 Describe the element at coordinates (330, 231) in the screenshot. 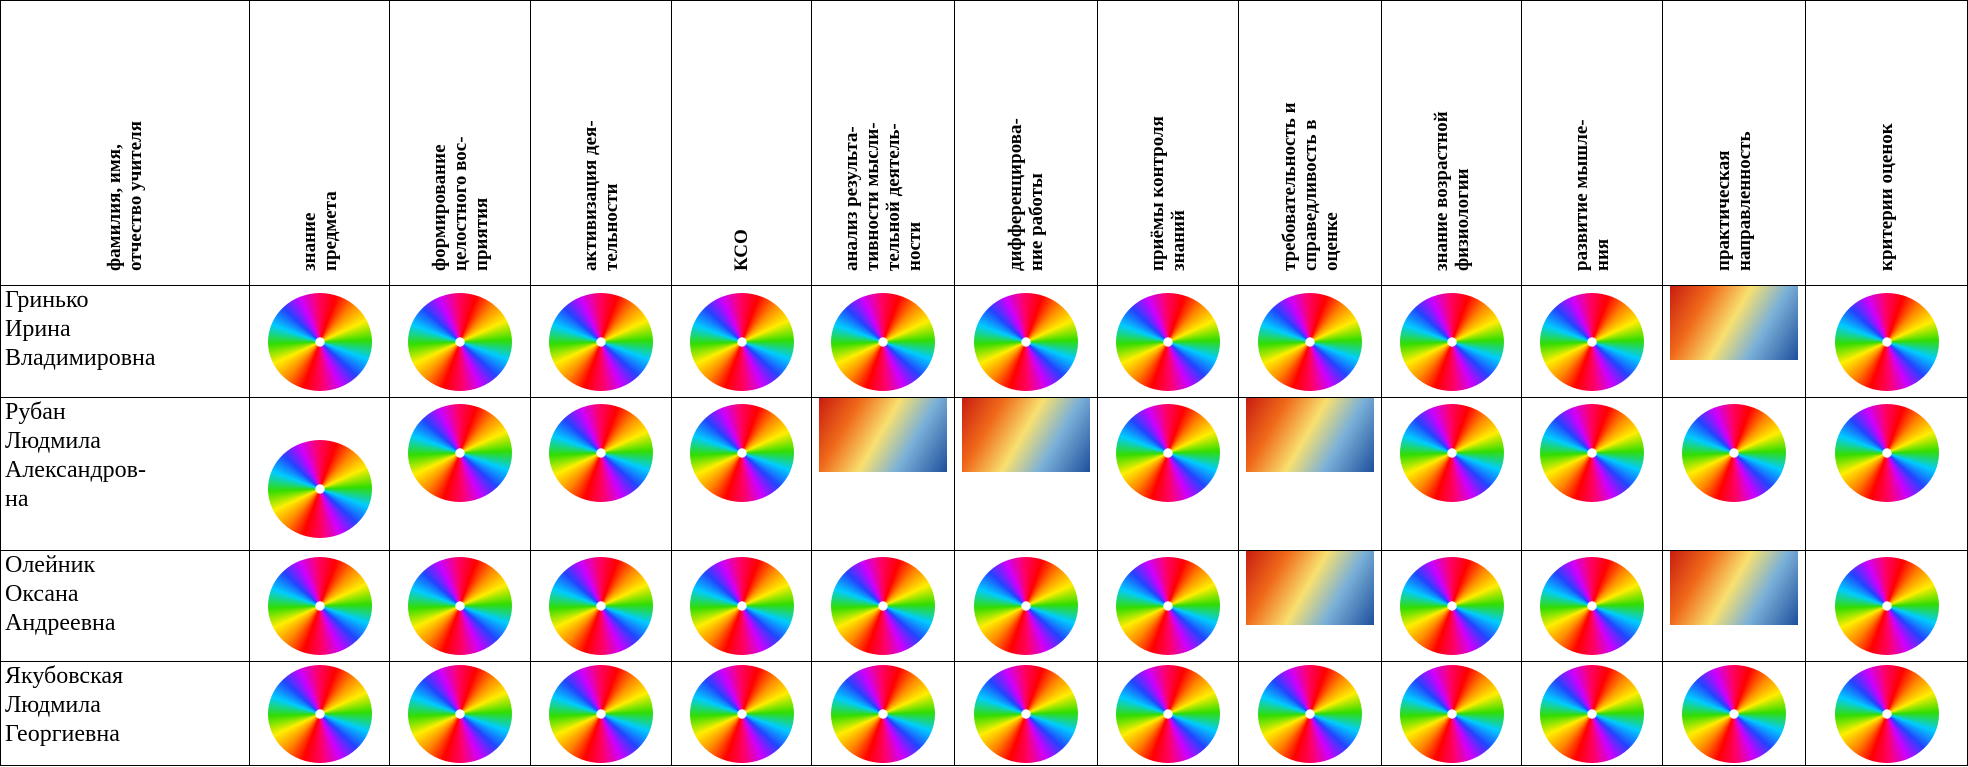

I see `header-line: предмета` at that location.